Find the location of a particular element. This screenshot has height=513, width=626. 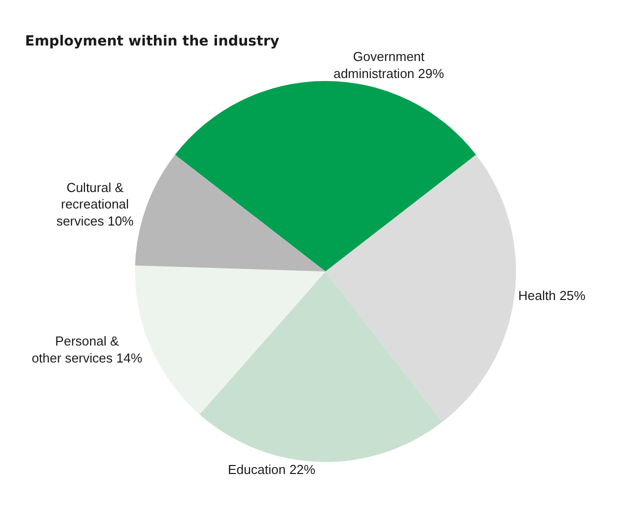

slice-label: Personal & other services 14% is located at coordinates (87, 350).